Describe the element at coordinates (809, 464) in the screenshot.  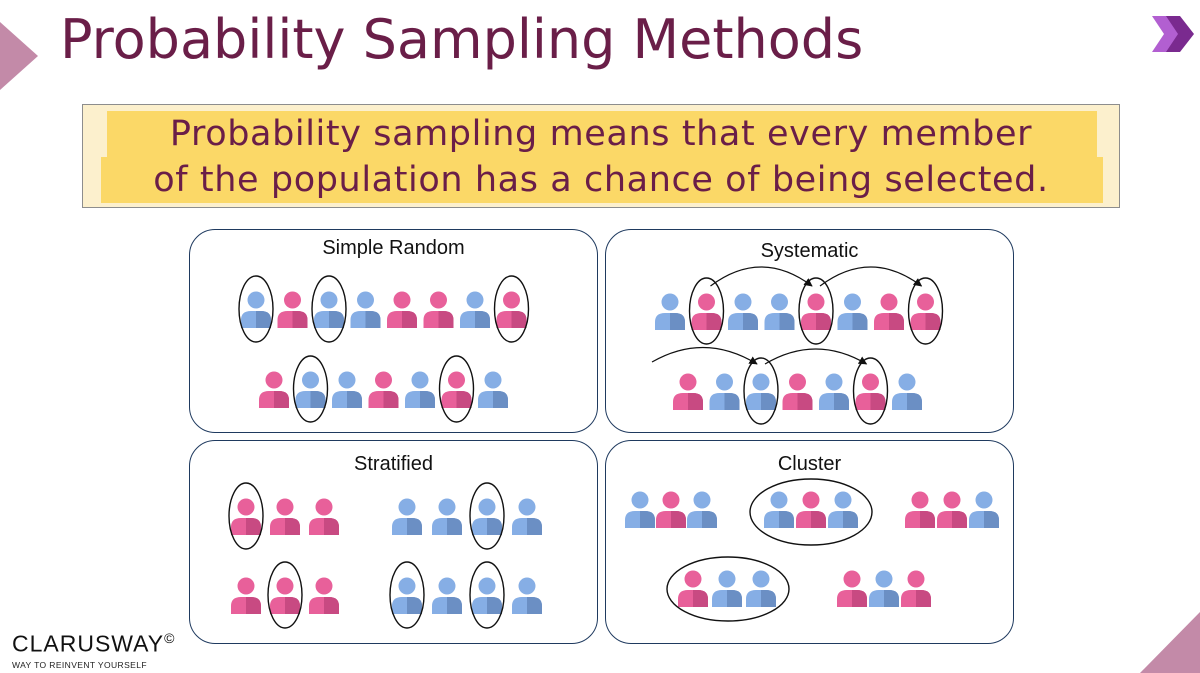
I see `panel-title-cluster: Cluster` at that location.